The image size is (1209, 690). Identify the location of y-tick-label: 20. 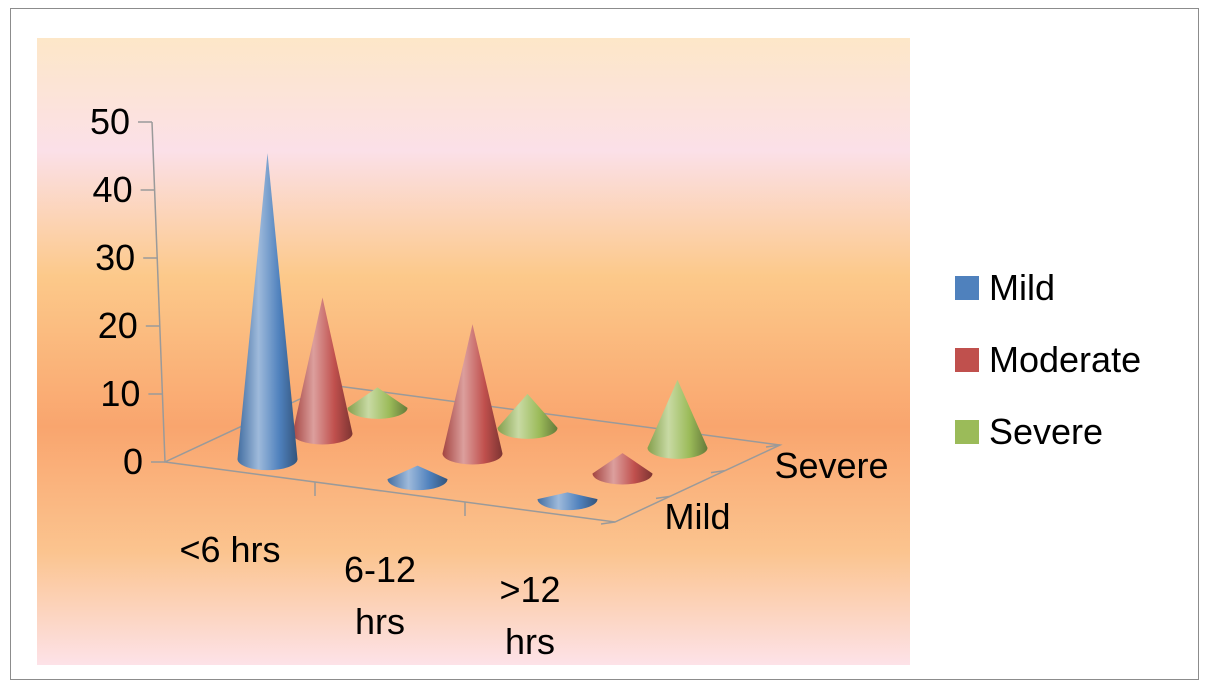
(118, 325).